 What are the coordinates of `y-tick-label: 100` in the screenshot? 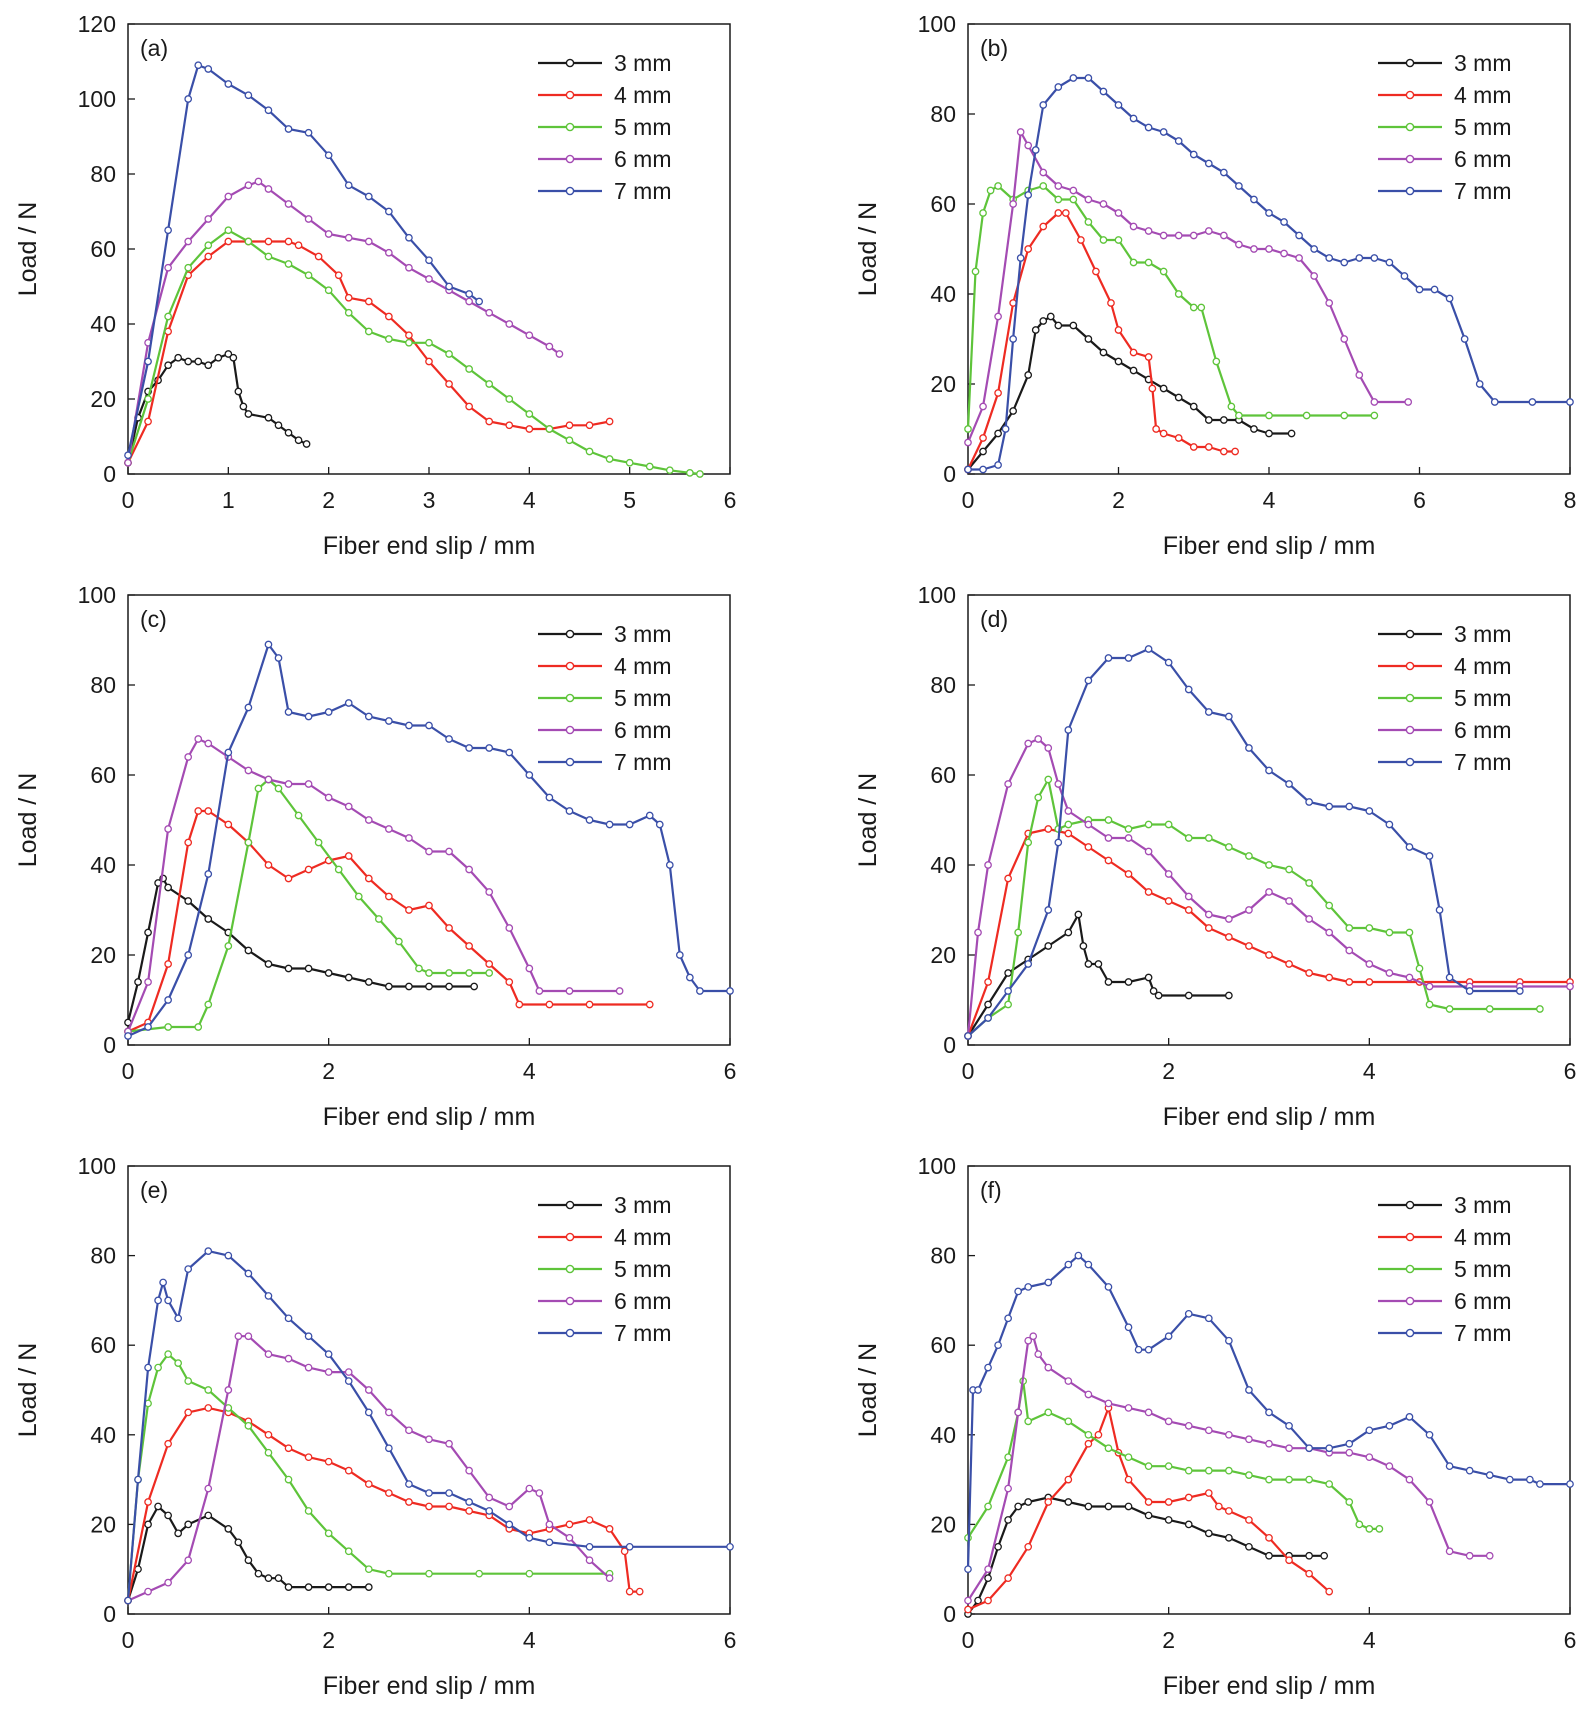 It's located at (937, 24).